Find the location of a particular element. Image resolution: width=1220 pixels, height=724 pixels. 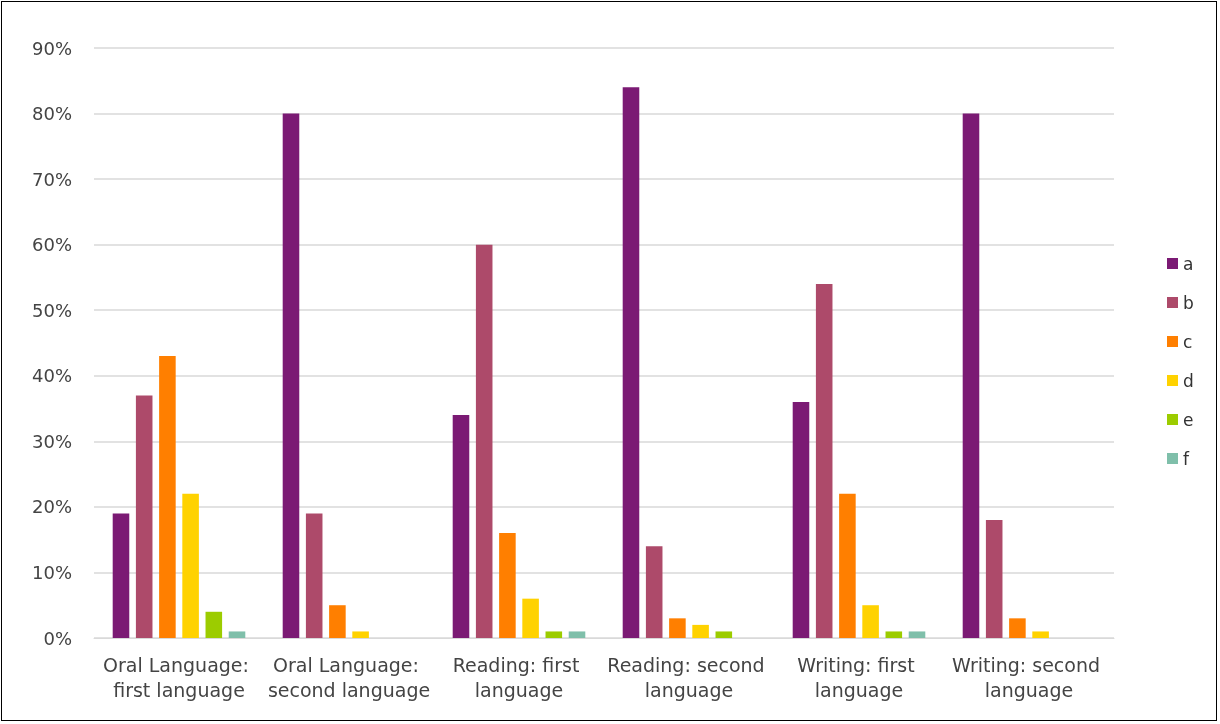

x-tick-label: Writing: first language is located at coordinates (859, 677).